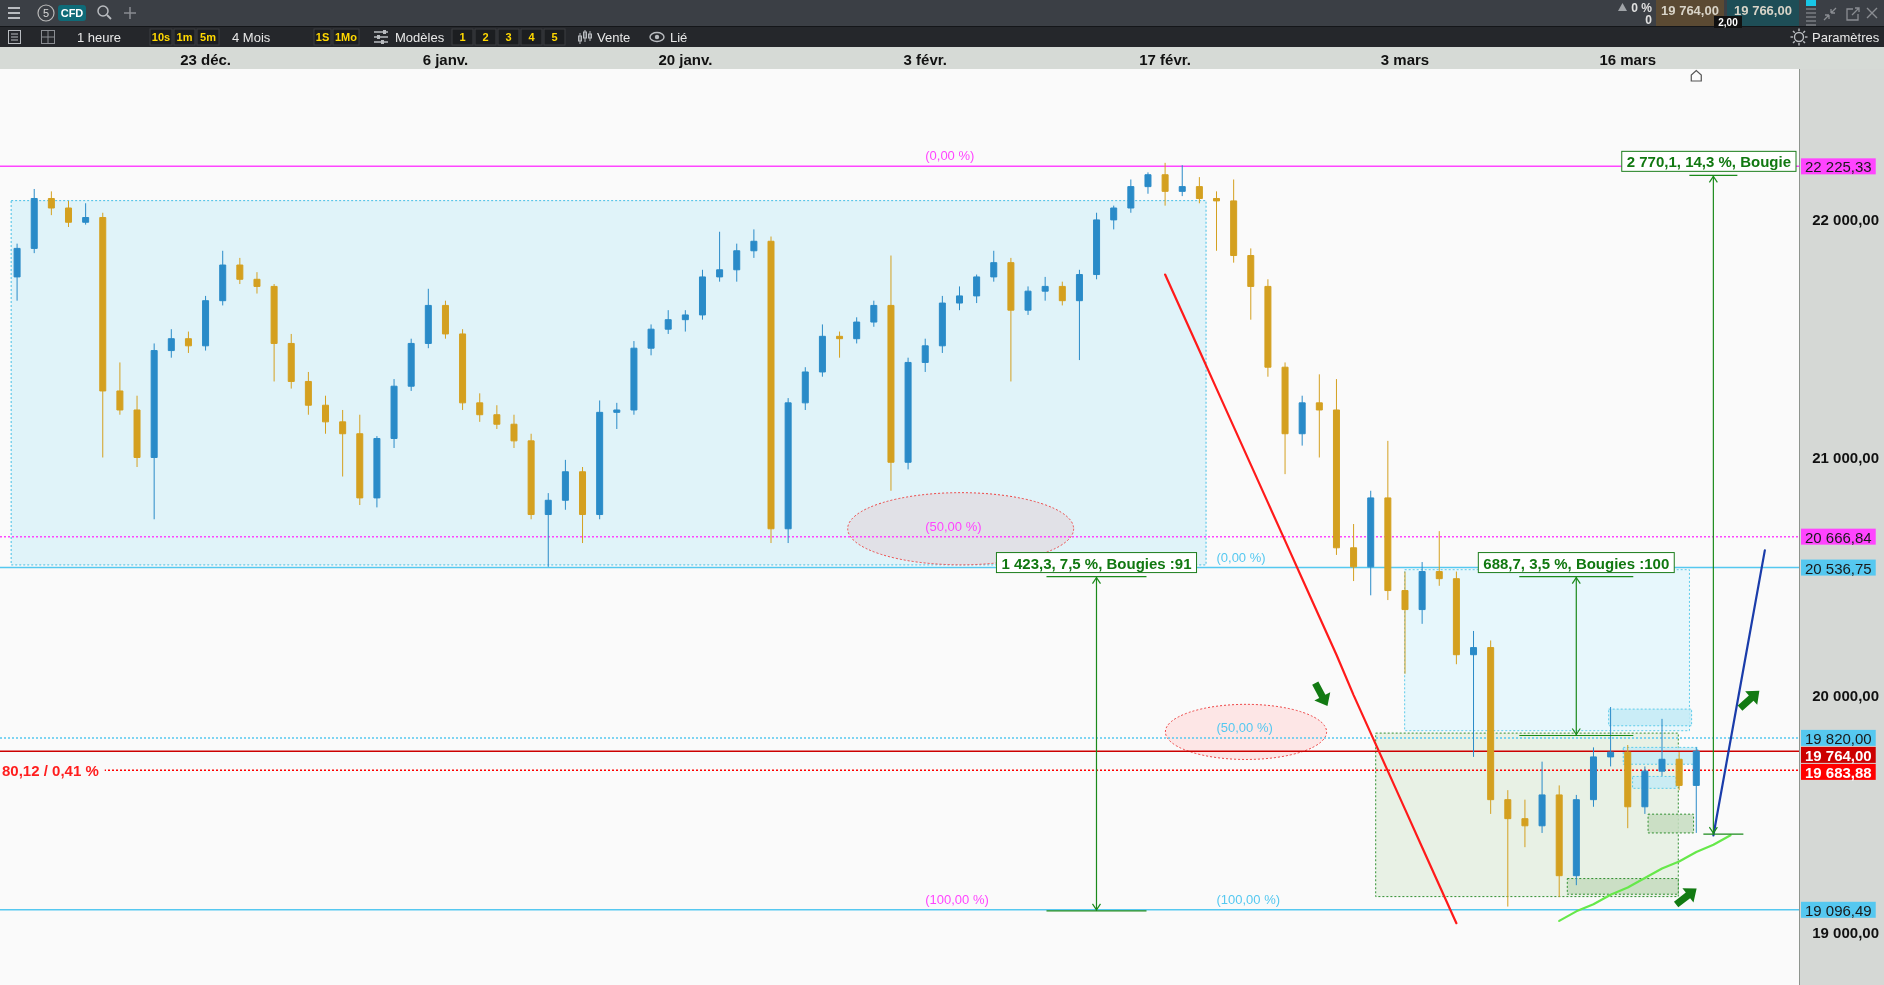 This screenshot has width=1884, height=985. Describe the element at coordinates (1576, 563) in the screenshot. I see `annotation: 688,7, 3,5 %, Bougies :100` at that location.